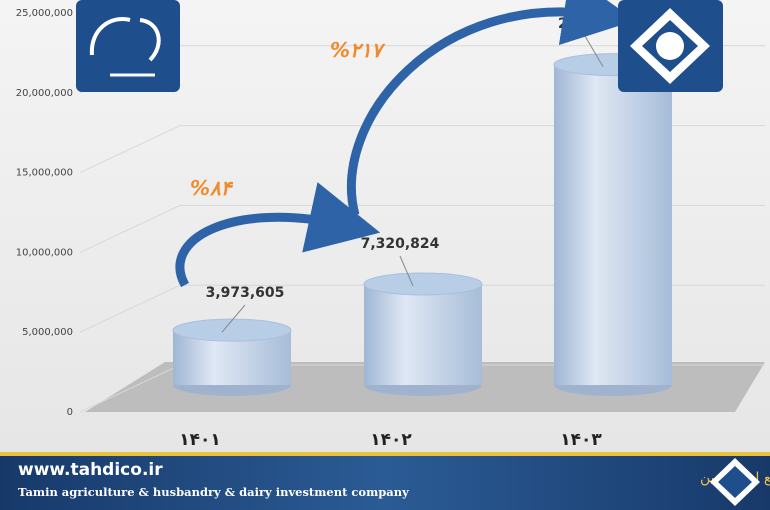  I want to click on logo-right, so click(670, 46).